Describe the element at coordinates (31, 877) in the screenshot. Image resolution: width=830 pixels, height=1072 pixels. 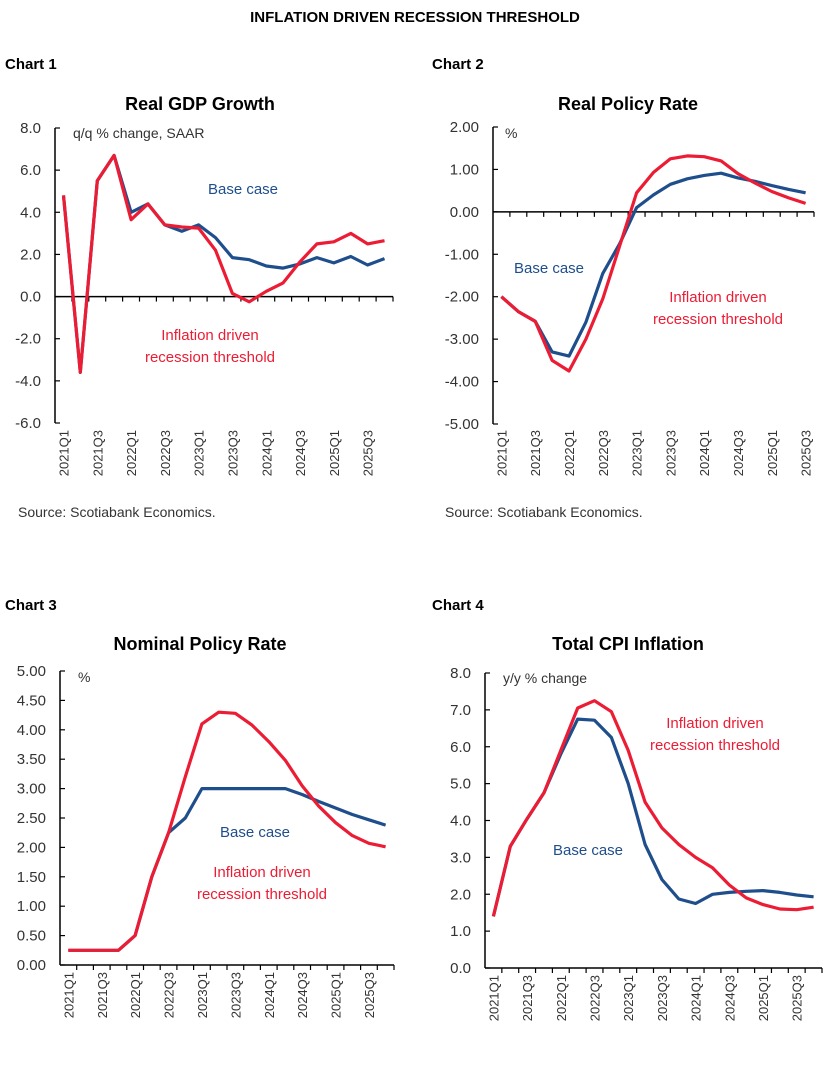
I see `y-tick-label: 1.50` at that location.